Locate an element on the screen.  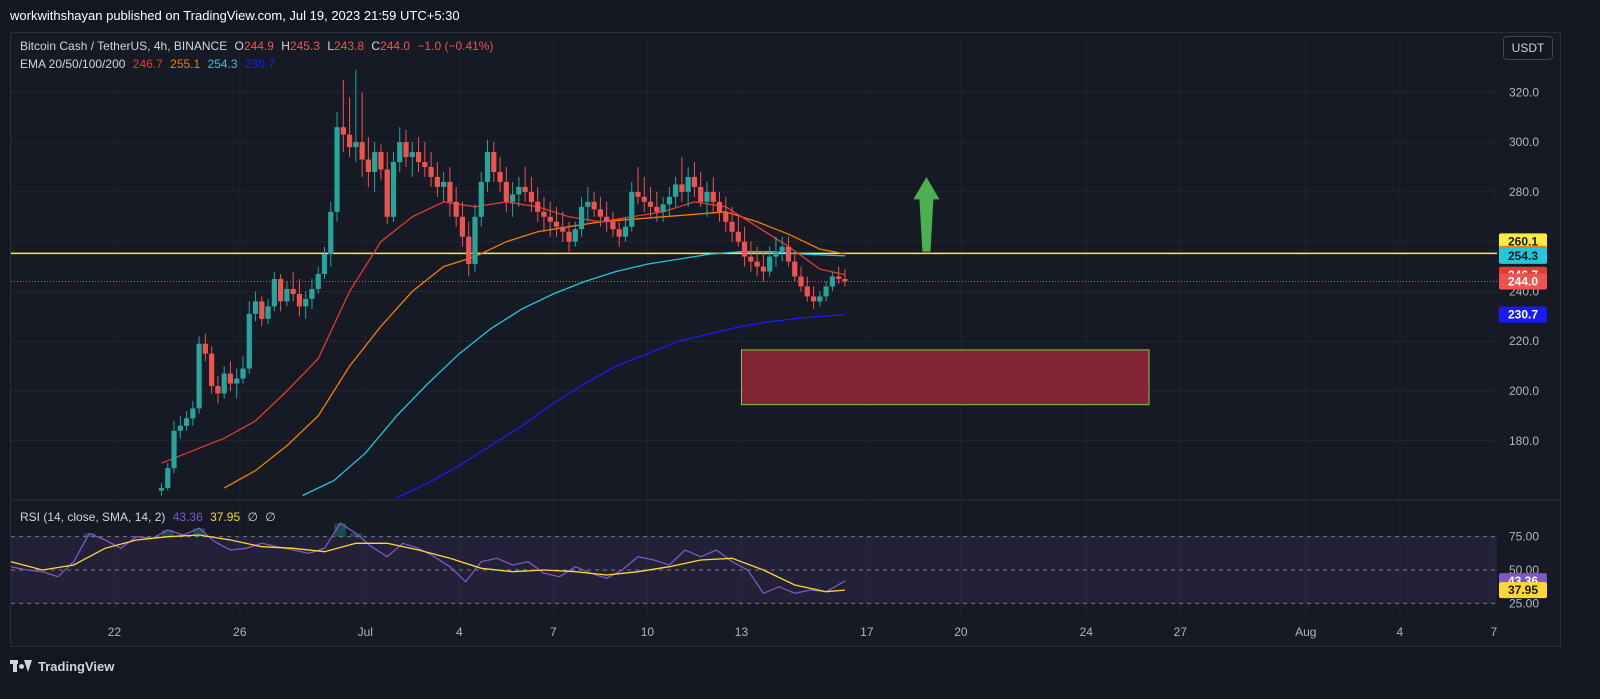
price-tick-label: 280.0 is located at coordinates (1524, 192).